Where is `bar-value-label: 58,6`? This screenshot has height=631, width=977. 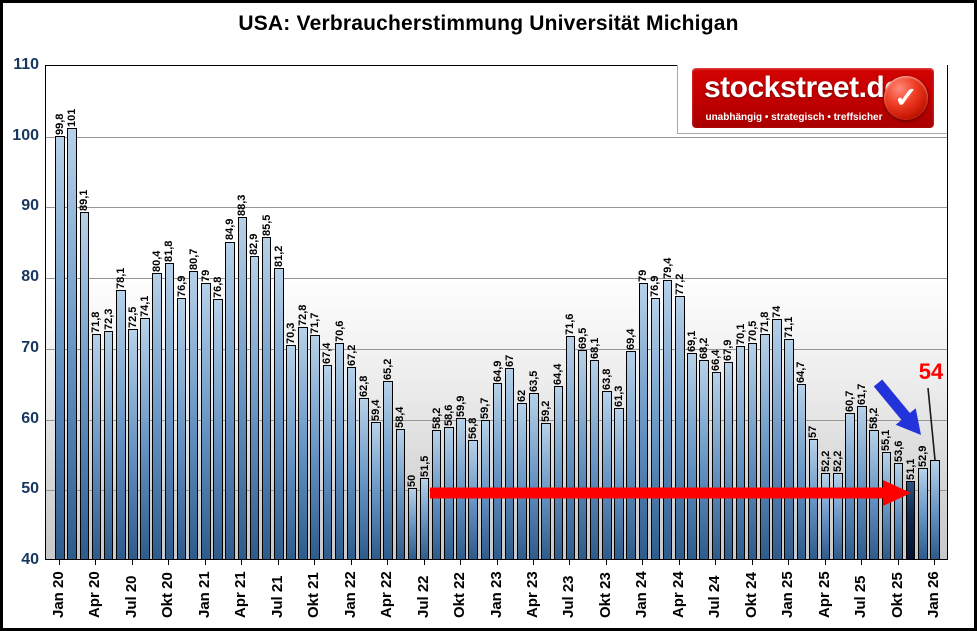
bar-value-label: 58,6 is located at coordinates (448, 416).